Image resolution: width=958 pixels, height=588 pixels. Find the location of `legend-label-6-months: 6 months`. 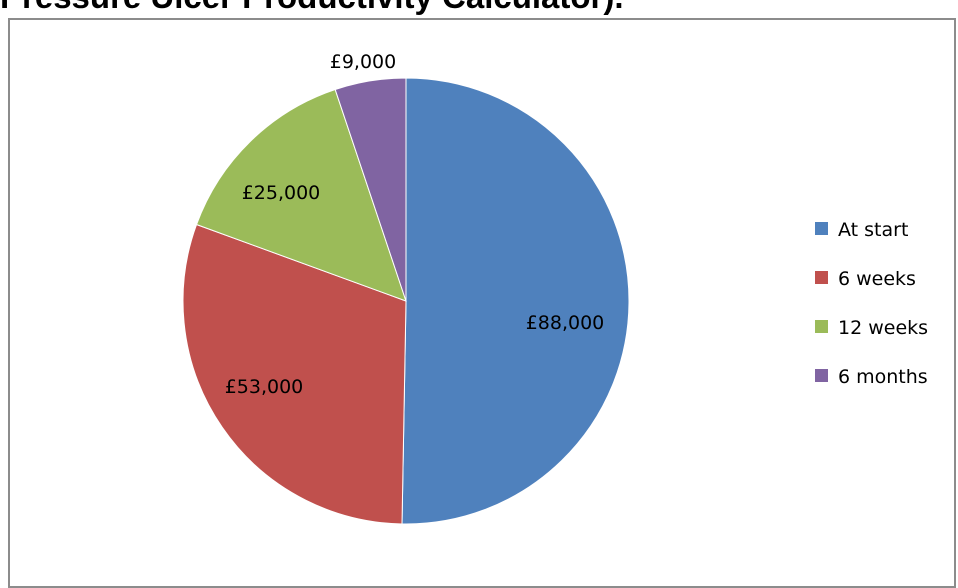

legend-label-6-months: 6 months is located at coordinates (883, 377).